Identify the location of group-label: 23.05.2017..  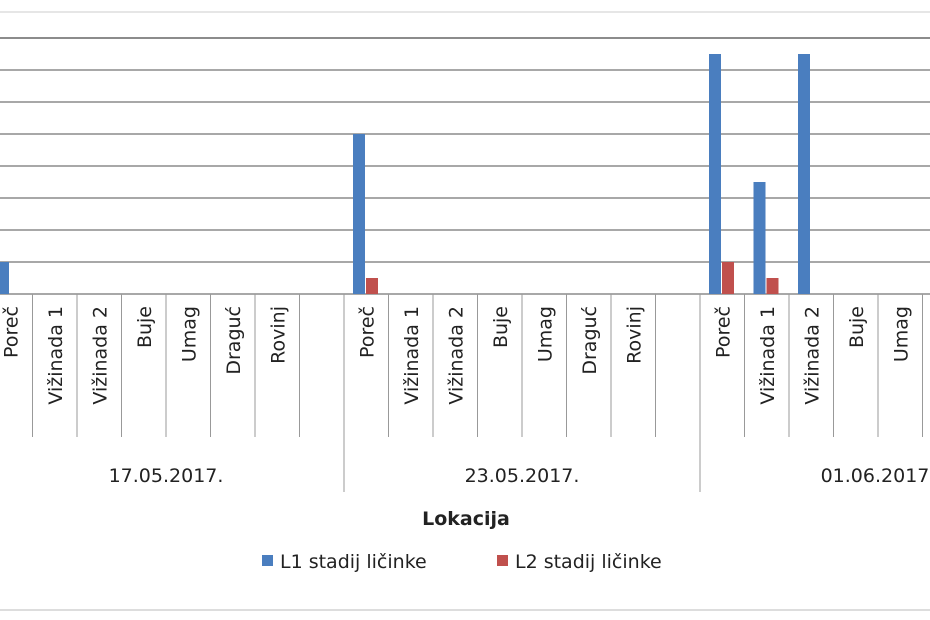
(522, 476).